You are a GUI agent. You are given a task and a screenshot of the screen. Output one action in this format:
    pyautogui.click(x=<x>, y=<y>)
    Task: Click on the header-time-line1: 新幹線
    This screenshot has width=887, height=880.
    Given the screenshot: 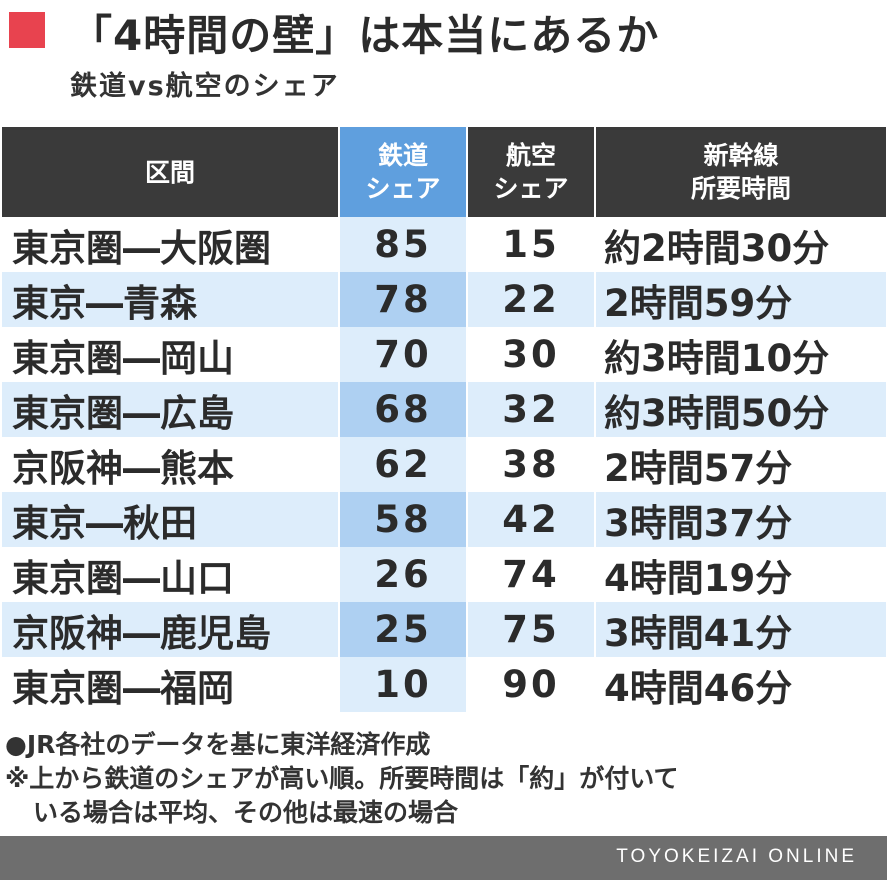 What is the action you would take?
    pyautogui.click(x=741, y=155)
    